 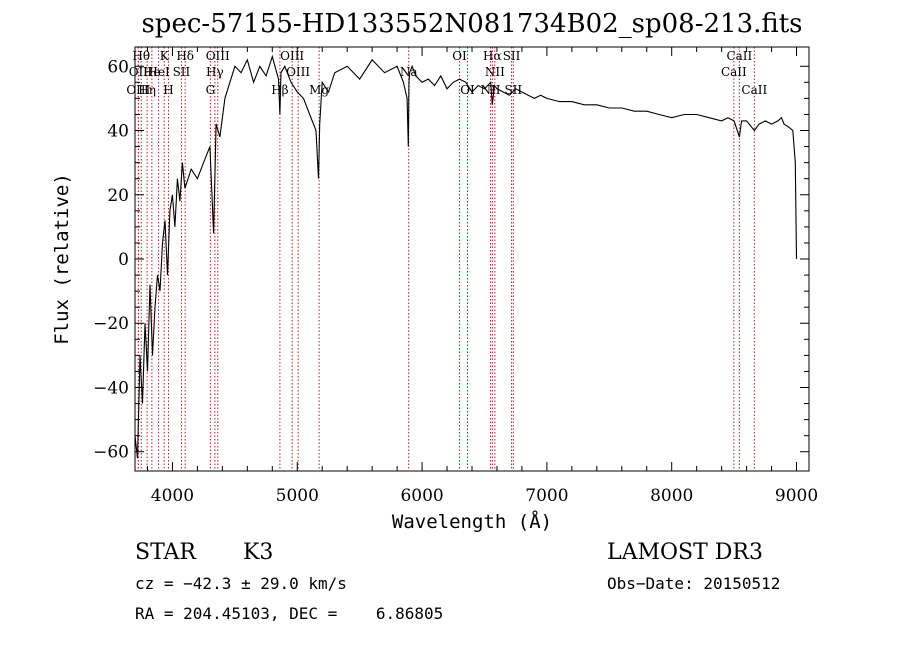 What do you see at coordinates (147, 90) in the screenshot?
I see `line-label-3: Hη` at bounding box center [147, 90].